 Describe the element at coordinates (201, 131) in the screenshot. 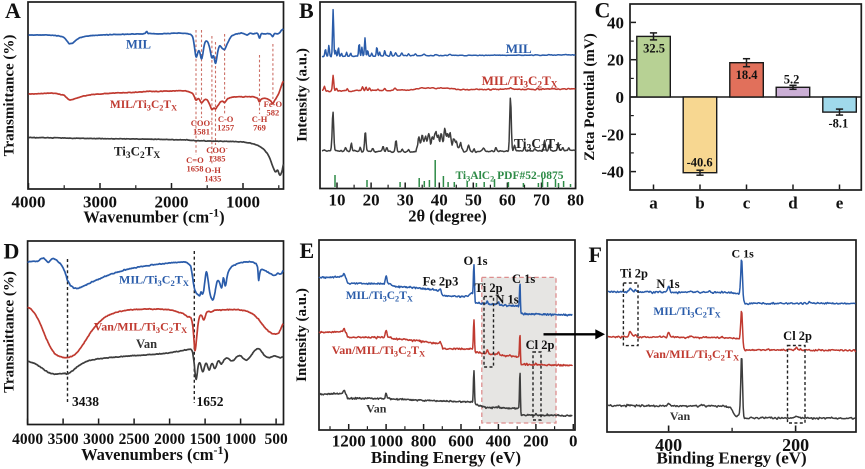

I see `svg-text: 1581` at that location.